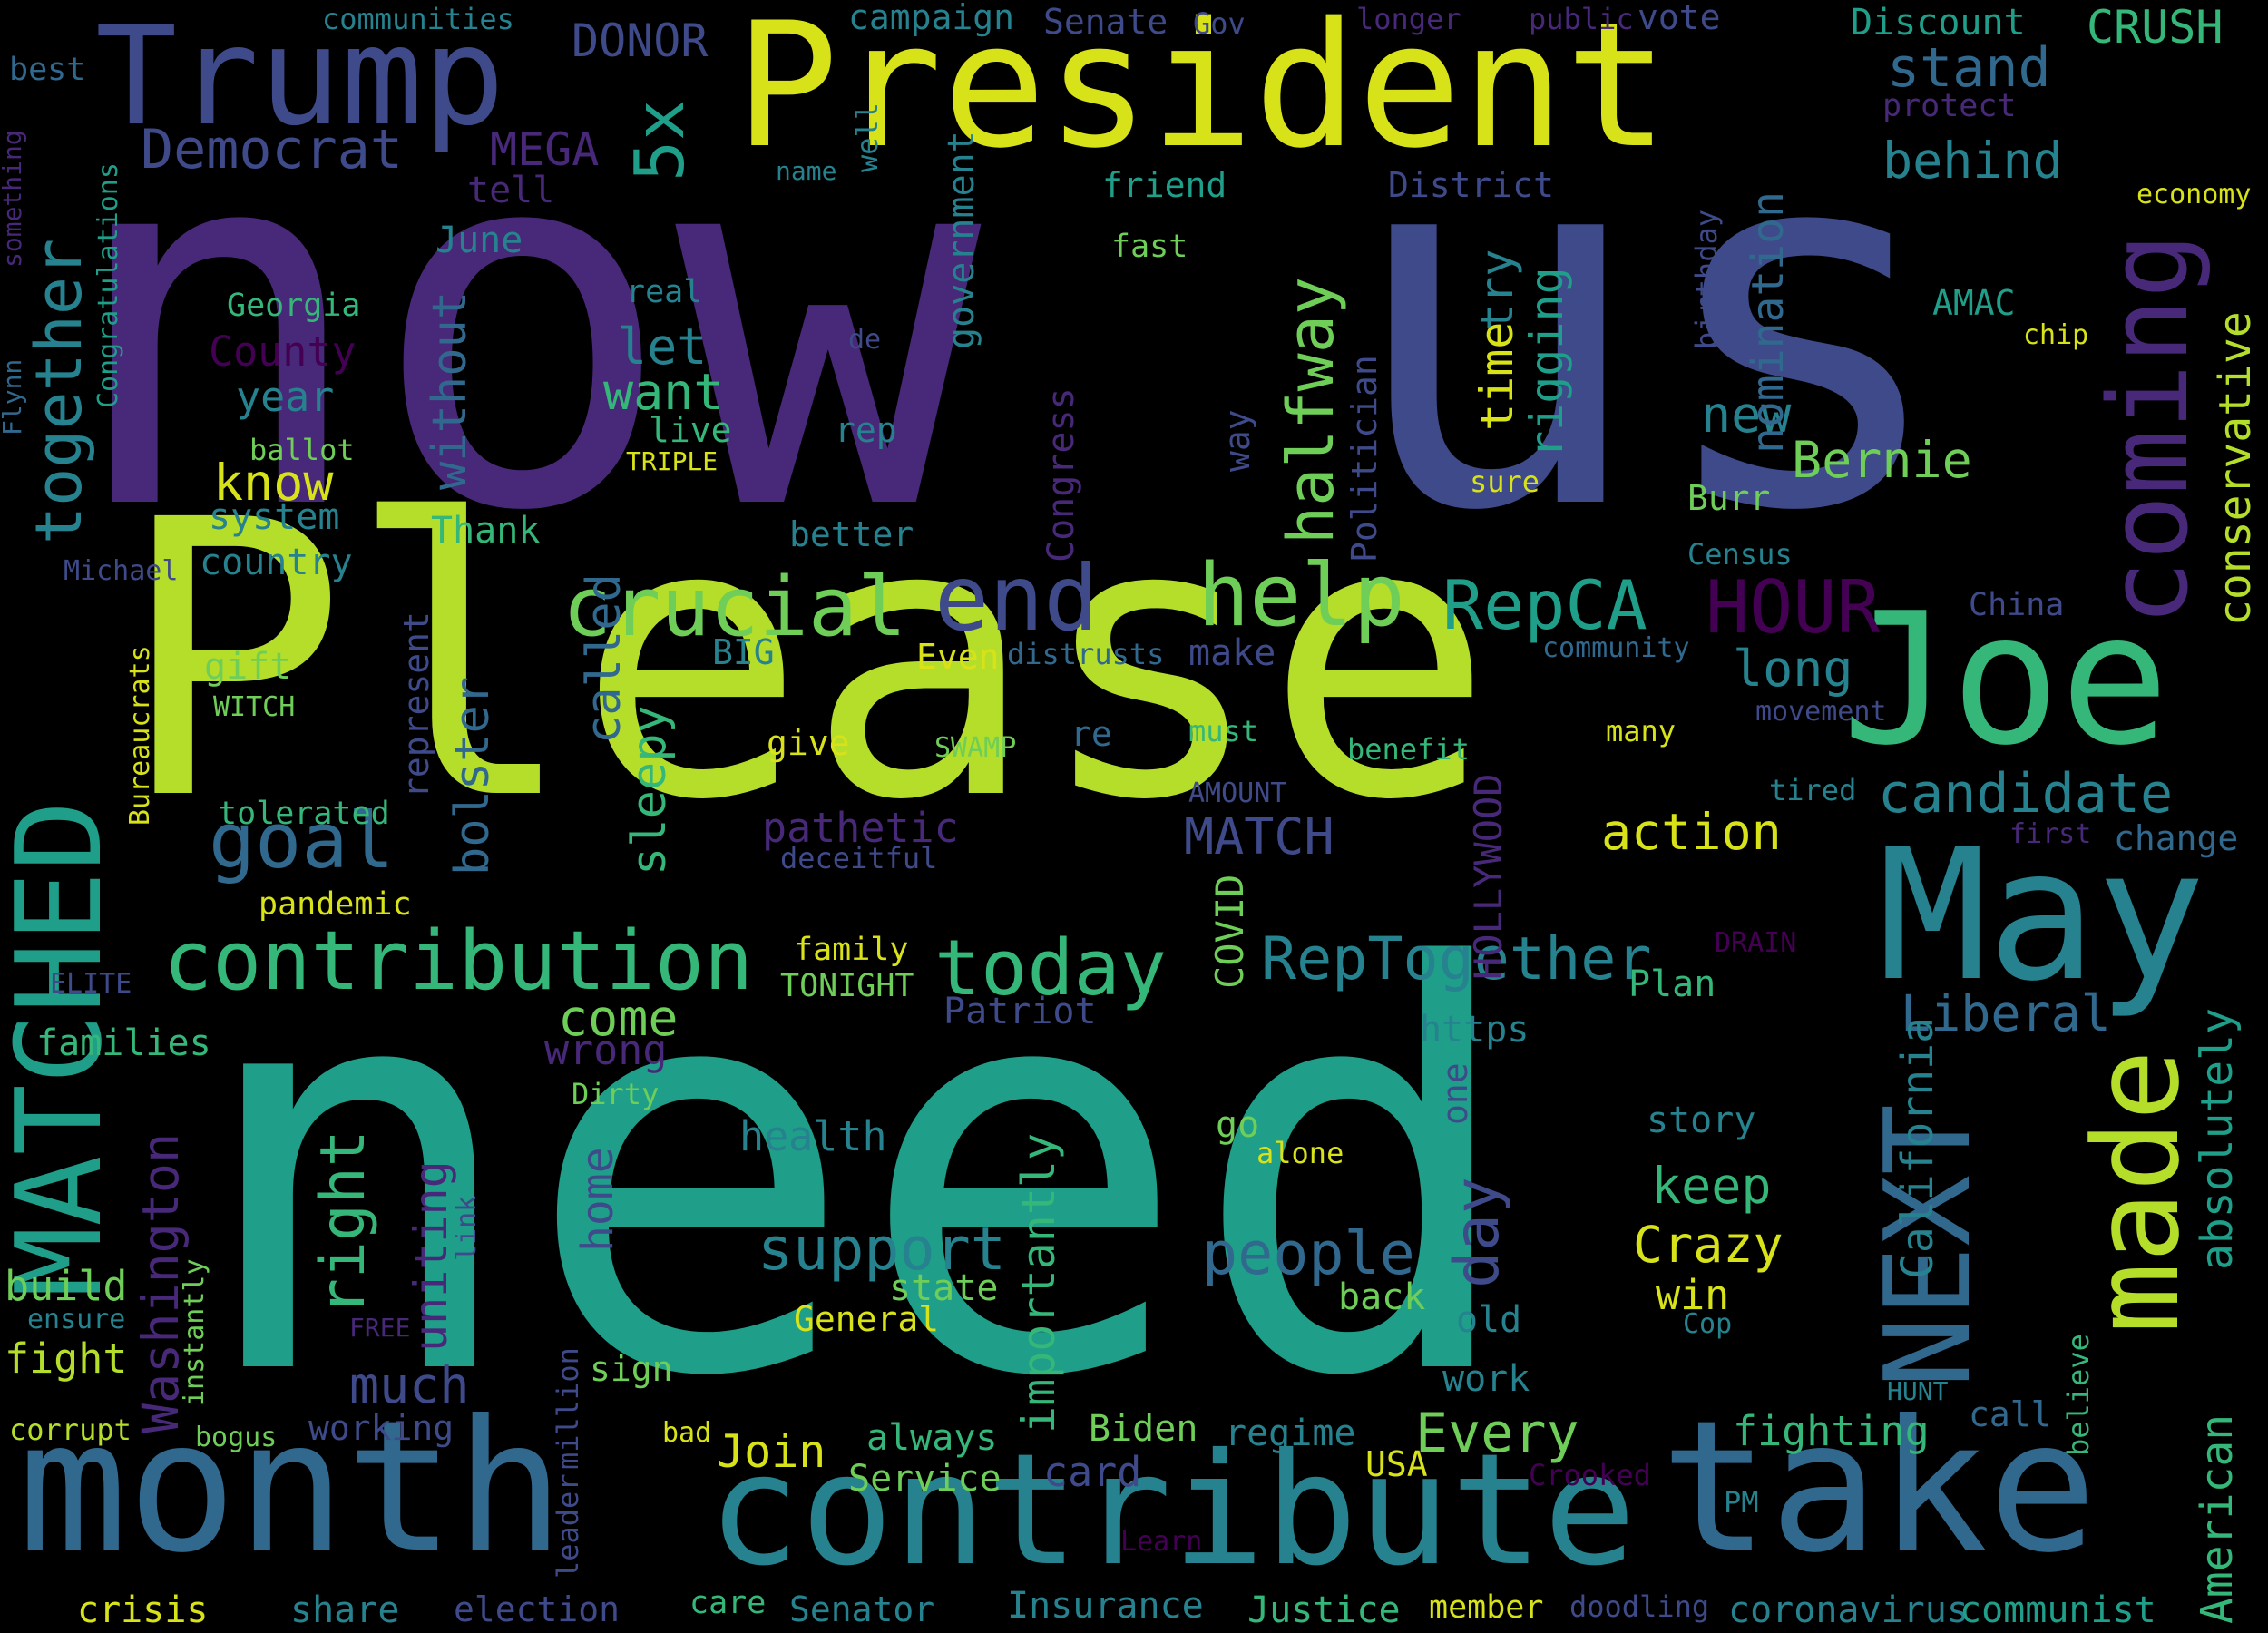  I want to click on word-win: win, so click(1693, 1295).